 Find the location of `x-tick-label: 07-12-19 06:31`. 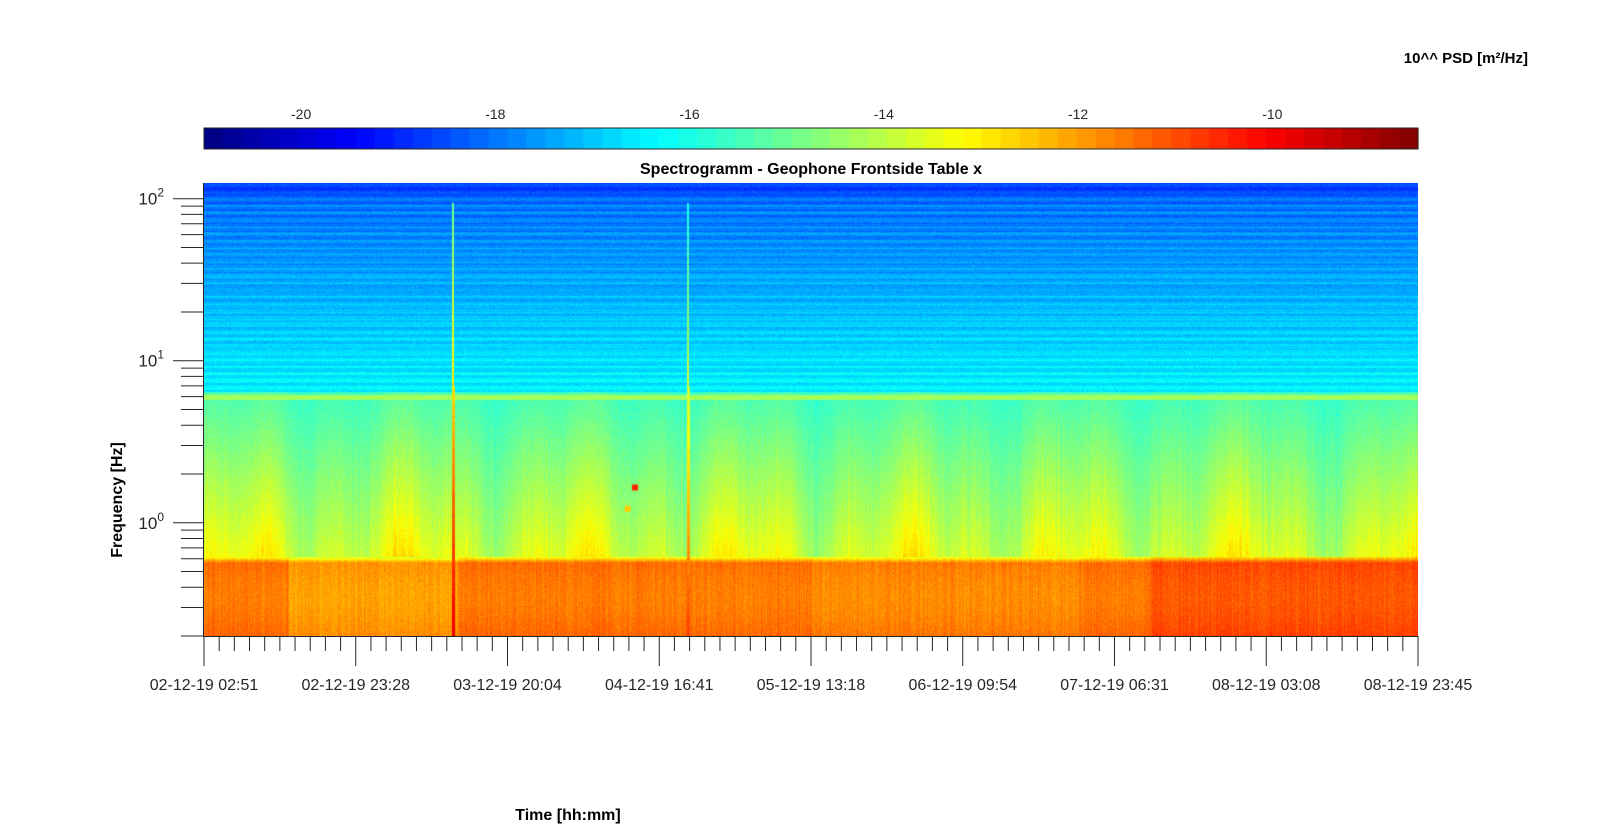

x-tick-label: 07-12-19 06:31 is located at coordinates (1114, 685).